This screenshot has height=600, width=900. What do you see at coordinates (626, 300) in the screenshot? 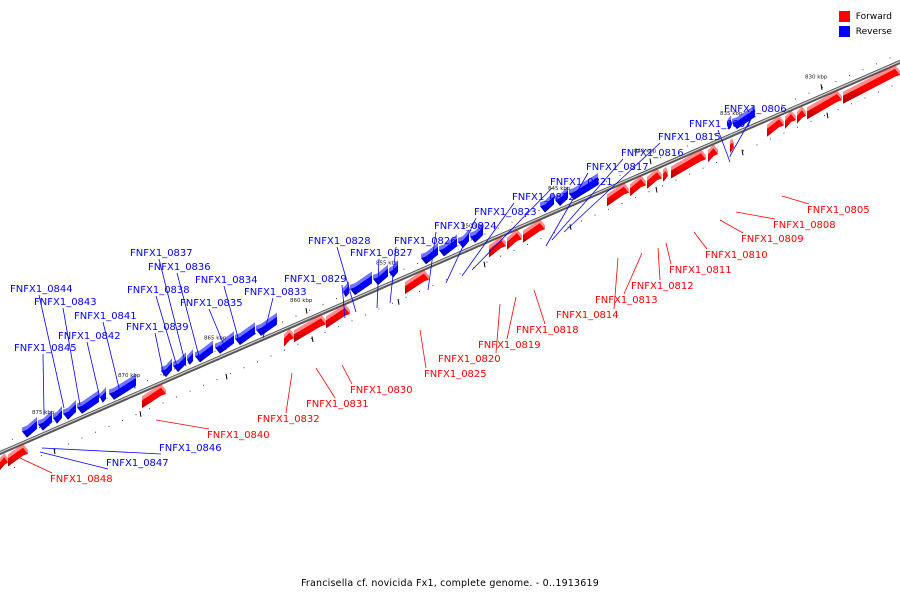
I see `forward-gene-label: FNFX1_0813` at bounding box center [626, 300].